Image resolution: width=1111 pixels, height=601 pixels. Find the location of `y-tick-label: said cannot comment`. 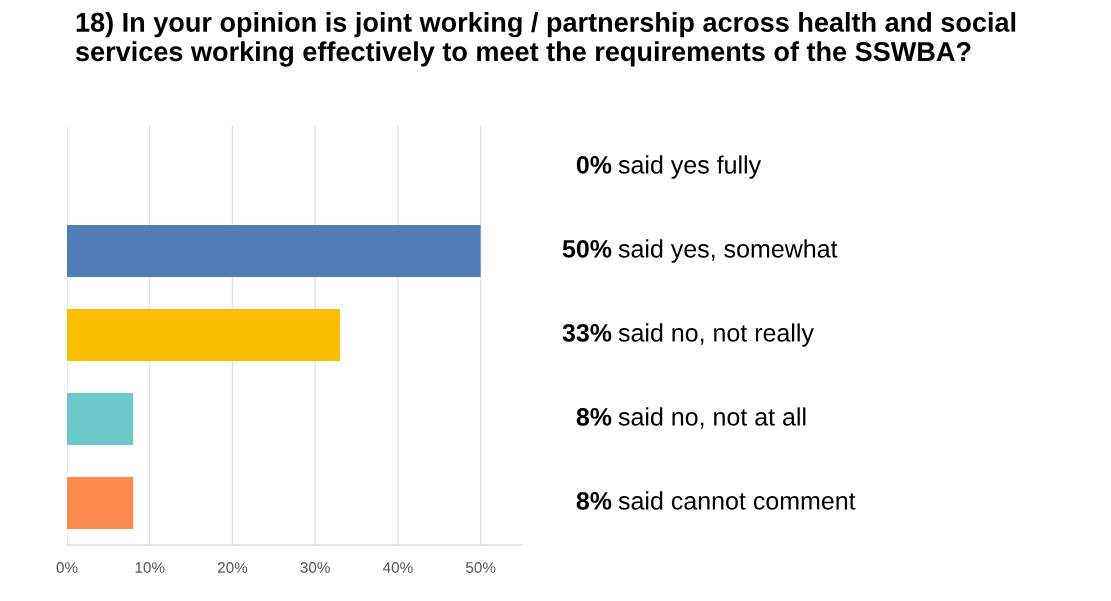

y-tick-label: said cannot comment is located at coordinates (737, 500).